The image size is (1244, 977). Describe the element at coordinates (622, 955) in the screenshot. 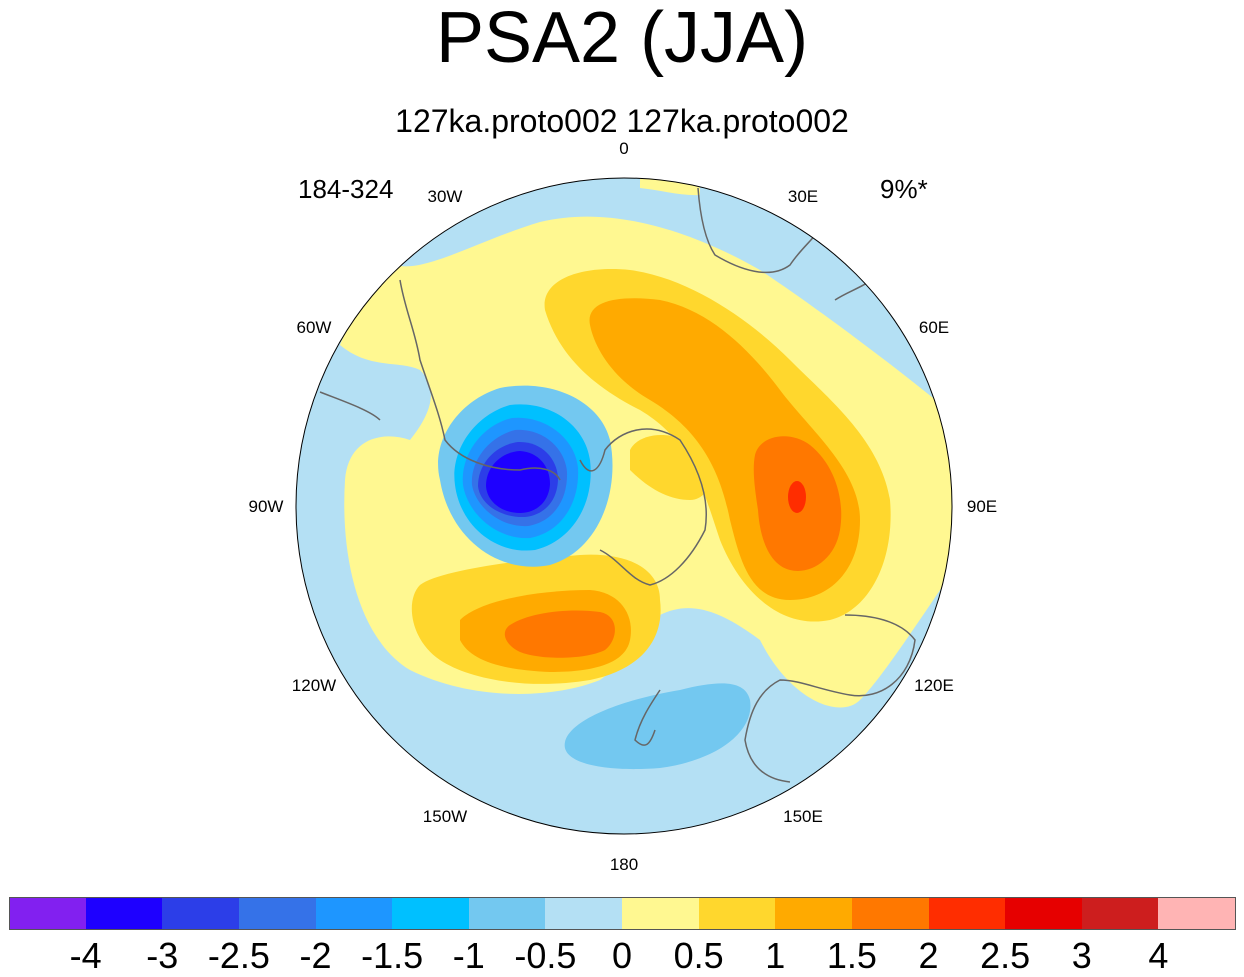

I see `colorbar-tick-label: 0` at that location.